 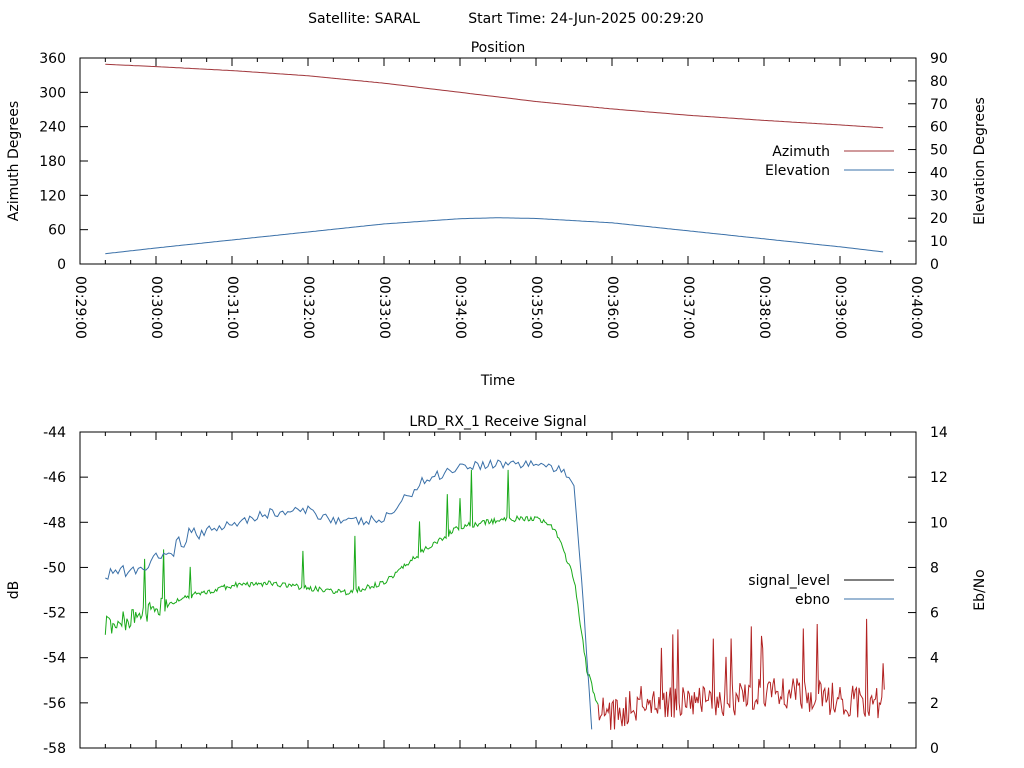 I want to click on y2-tick-label: 50, so click(x=939, y=151).